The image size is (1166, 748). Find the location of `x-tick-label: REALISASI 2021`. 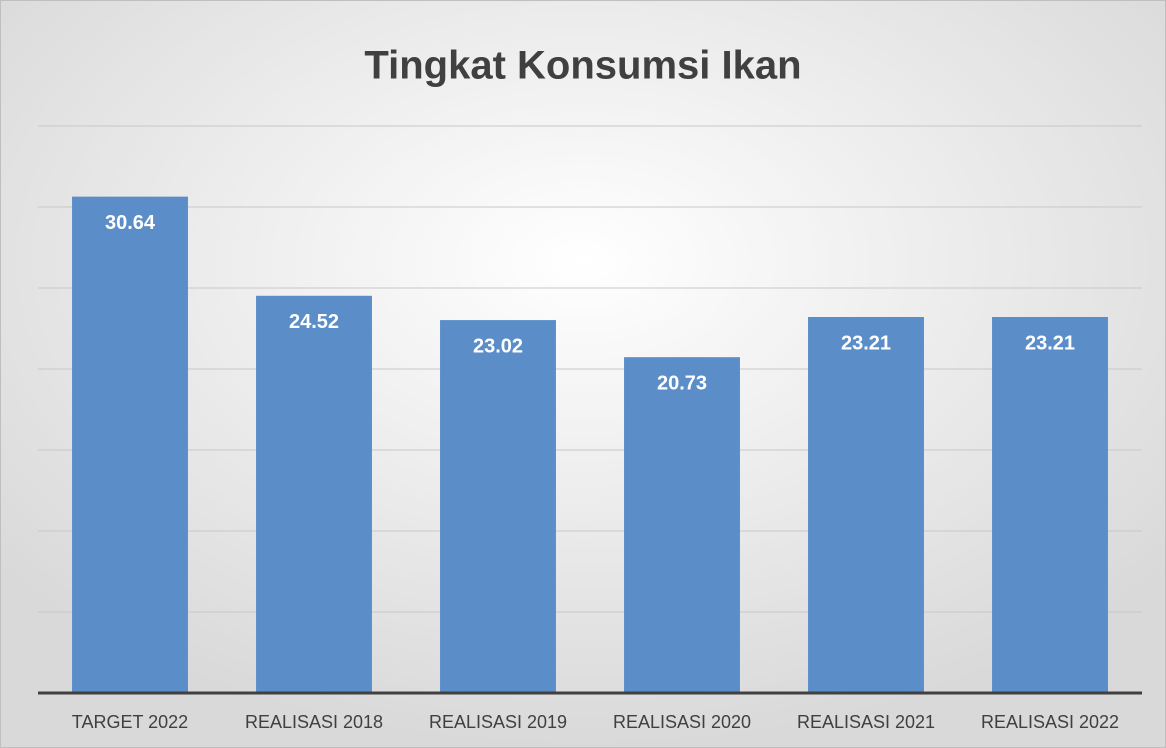

x-tick-label: REALISASI 2021 is located at coordinates (866, 722).